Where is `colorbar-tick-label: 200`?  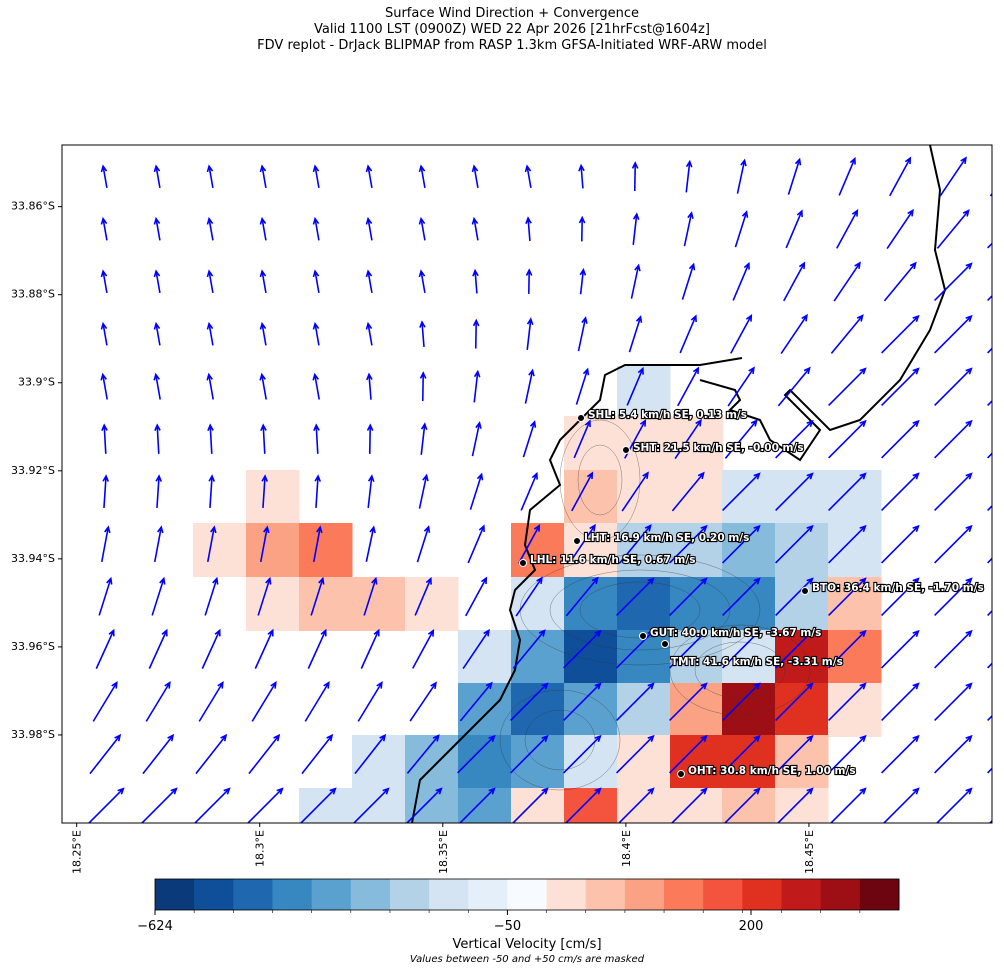
colorbar-tick-label: 200 is located at coordinates (751, 926).